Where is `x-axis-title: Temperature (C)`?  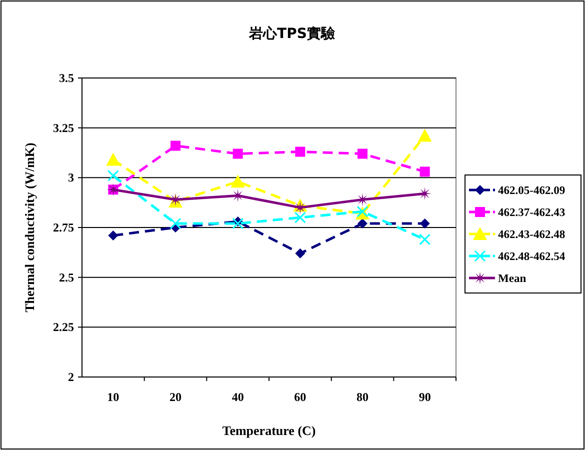 x-axis-title: Temperature (C) is located at coordinates (269, 430).